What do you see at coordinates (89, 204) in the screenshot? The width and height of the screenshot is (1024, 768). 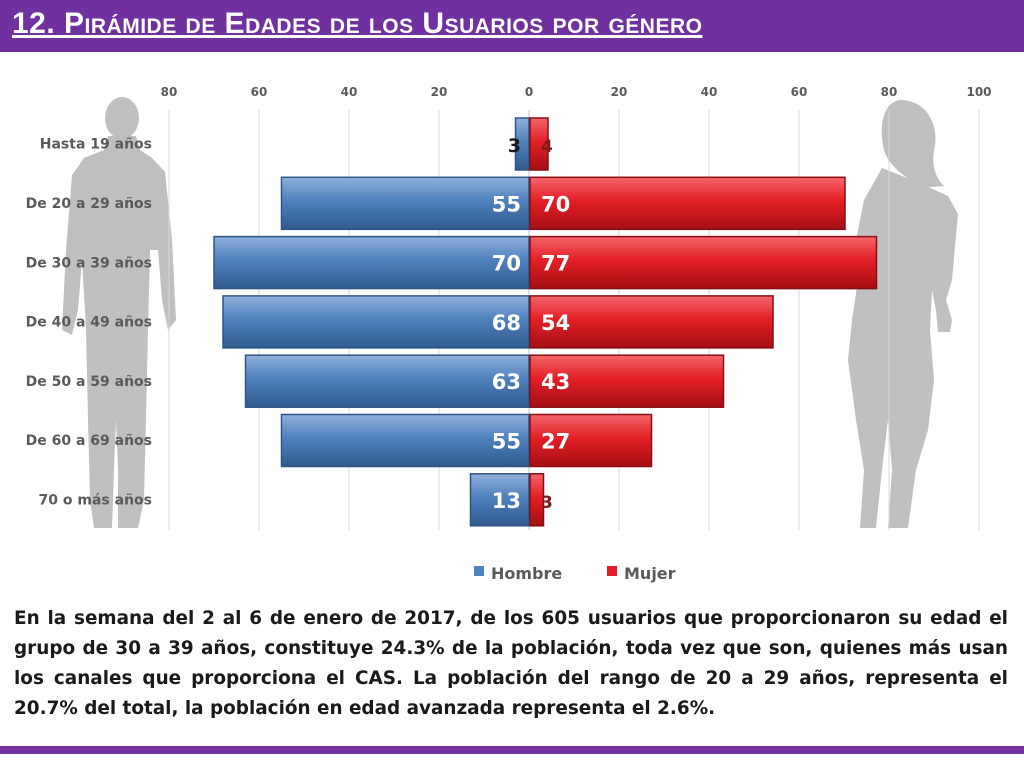 I see `category-label: De 20 a 29 años` at bounding box center [89, 204].